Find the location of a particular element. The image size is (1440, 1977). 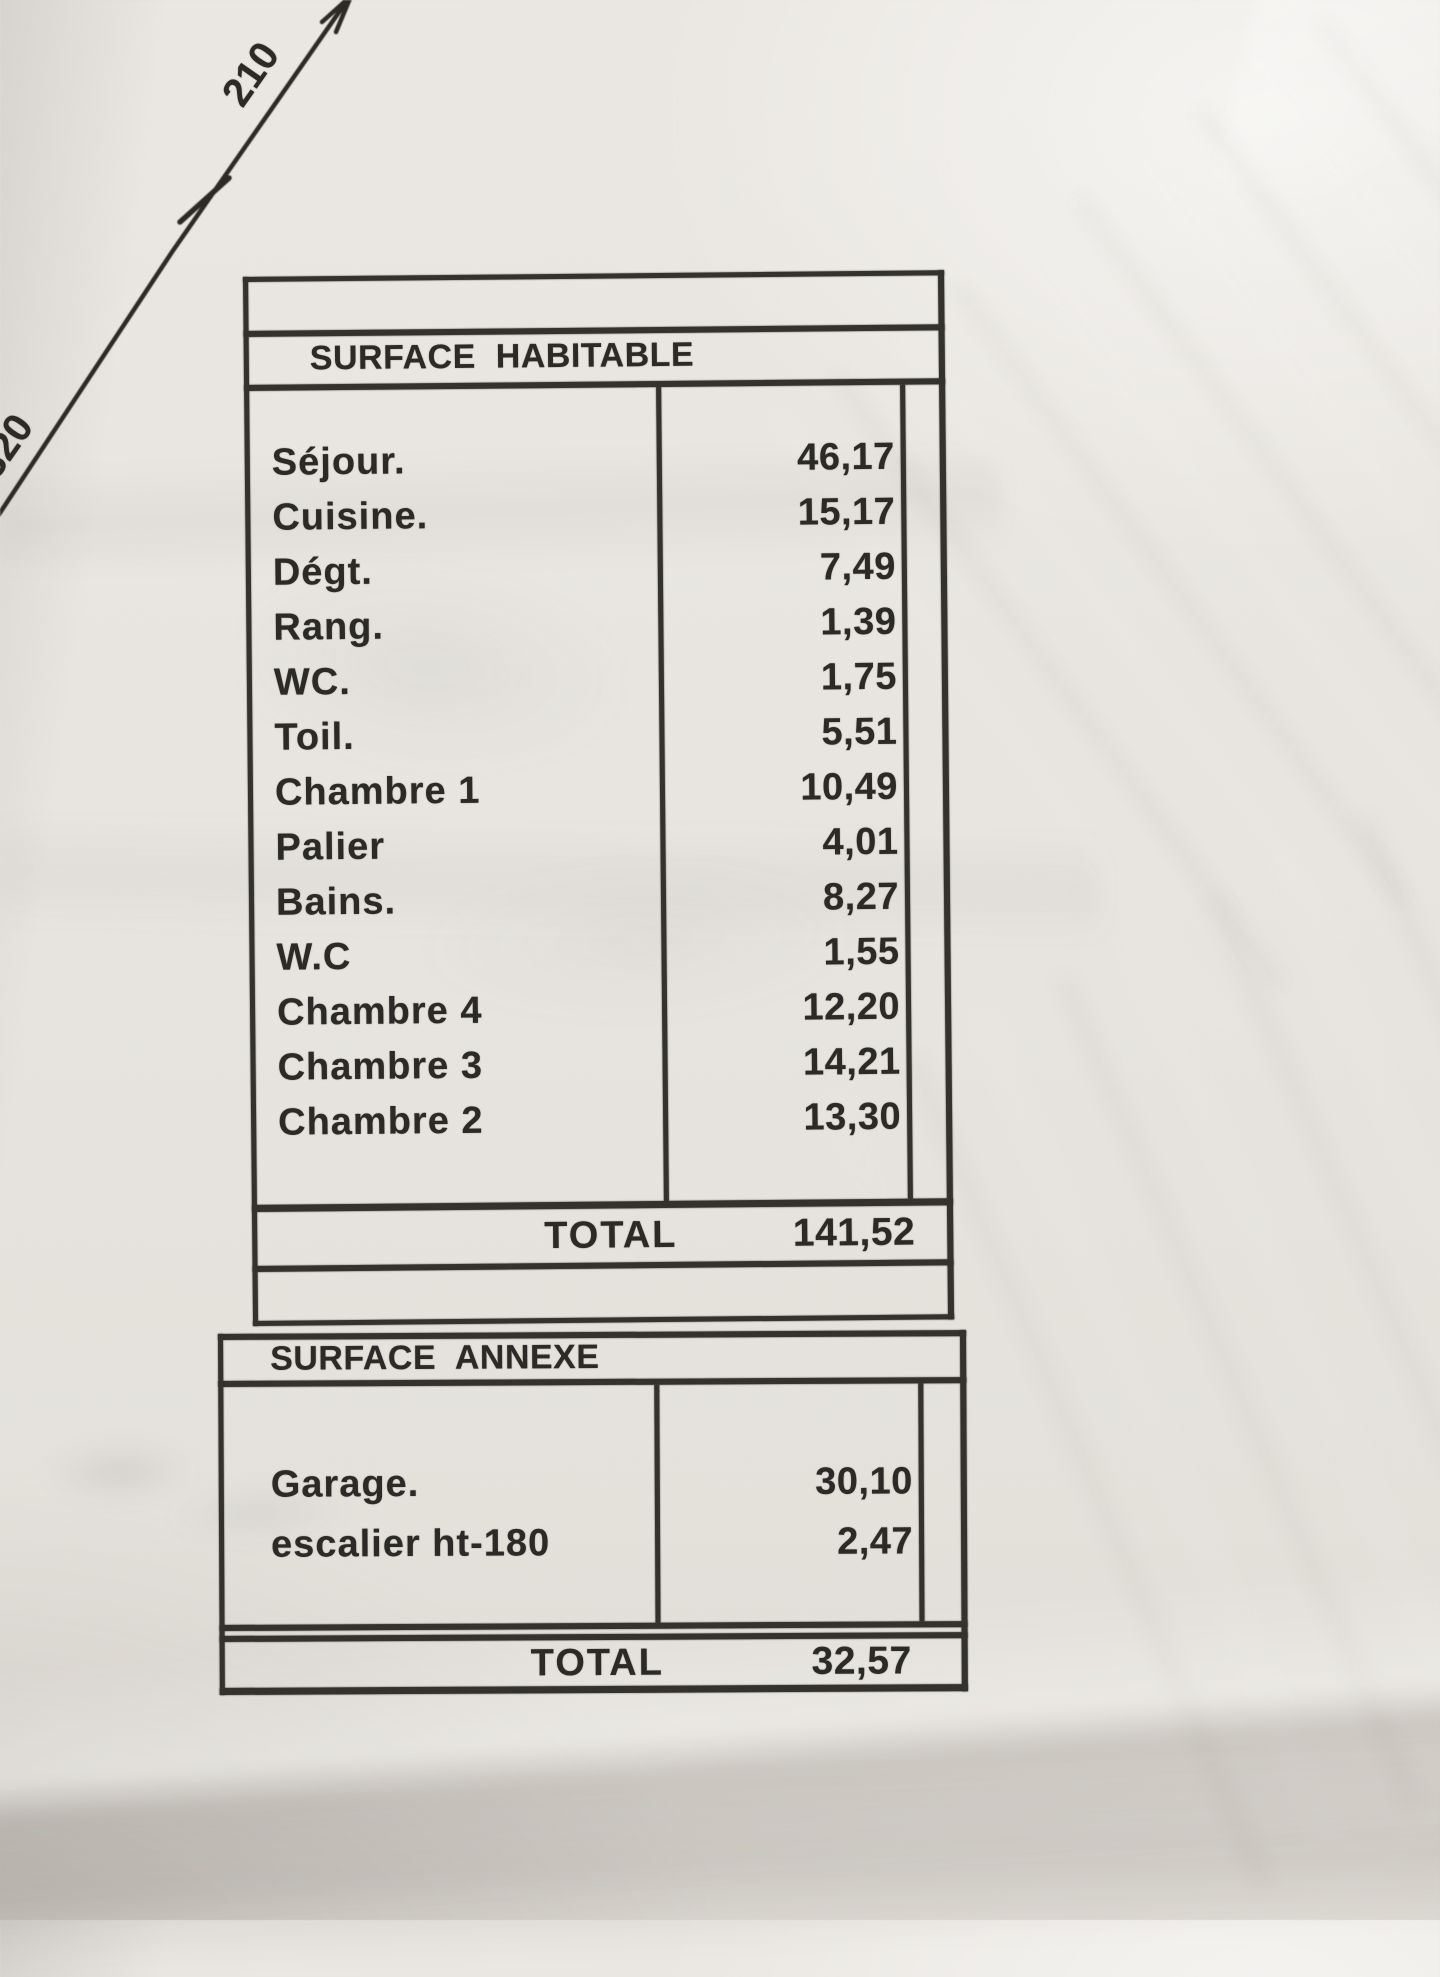

table-row: Chambre 4 12,20 is located at coordinates (597, 1010).